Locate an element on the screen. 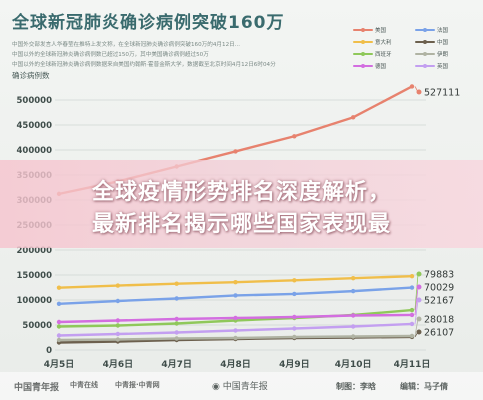  footer-bar: 中国青年报 中青在线 中青报·中青网 ◉ 中国青年报 制图：李晗 编辑：马子倩 is located at coordinates (241, 386).